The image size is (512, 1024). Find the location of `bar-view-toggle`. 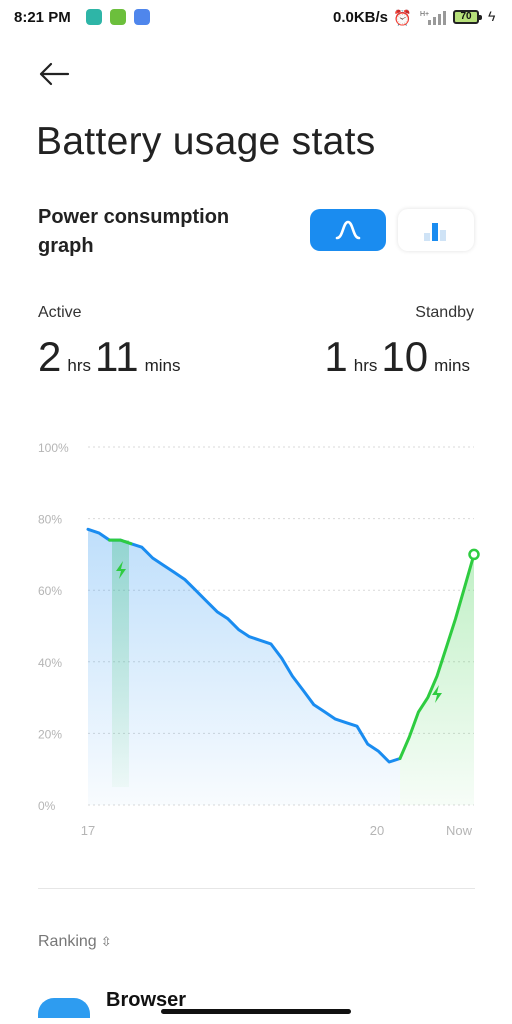

bar-view-toggle is located at coordinates (436, 230).